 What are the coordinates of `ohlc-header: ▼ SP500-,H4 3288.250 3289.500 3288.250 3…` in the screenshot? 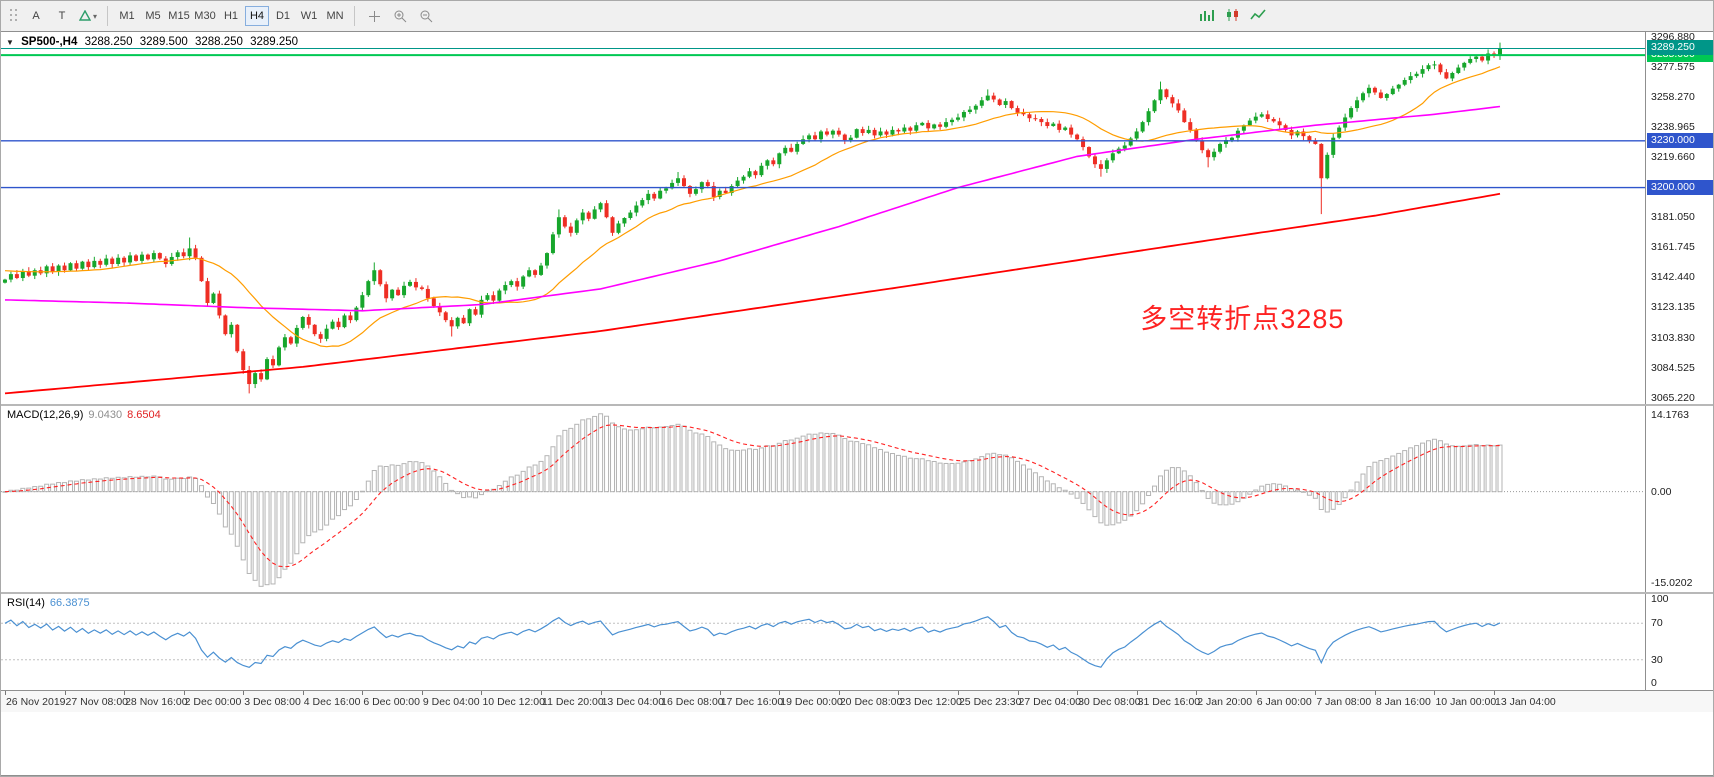 It's located at (154, 42).